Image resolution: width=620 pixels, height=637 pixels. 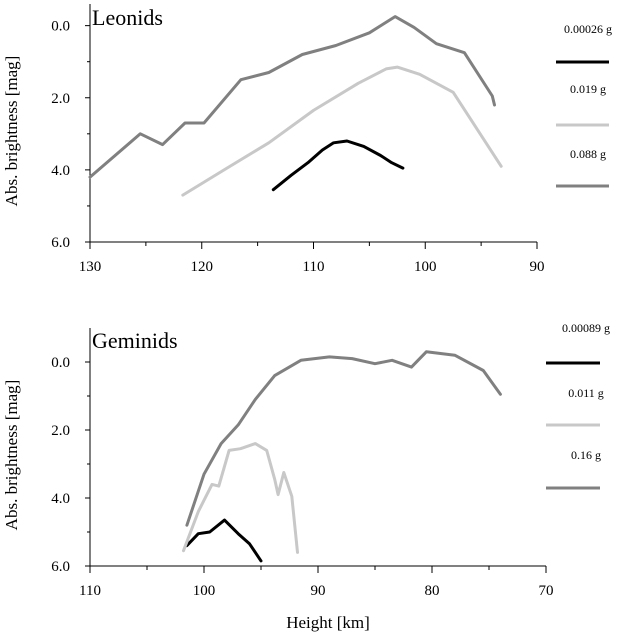 I want to click on leonids-legend-label: 0.019 g, so click(x=588, y=89).